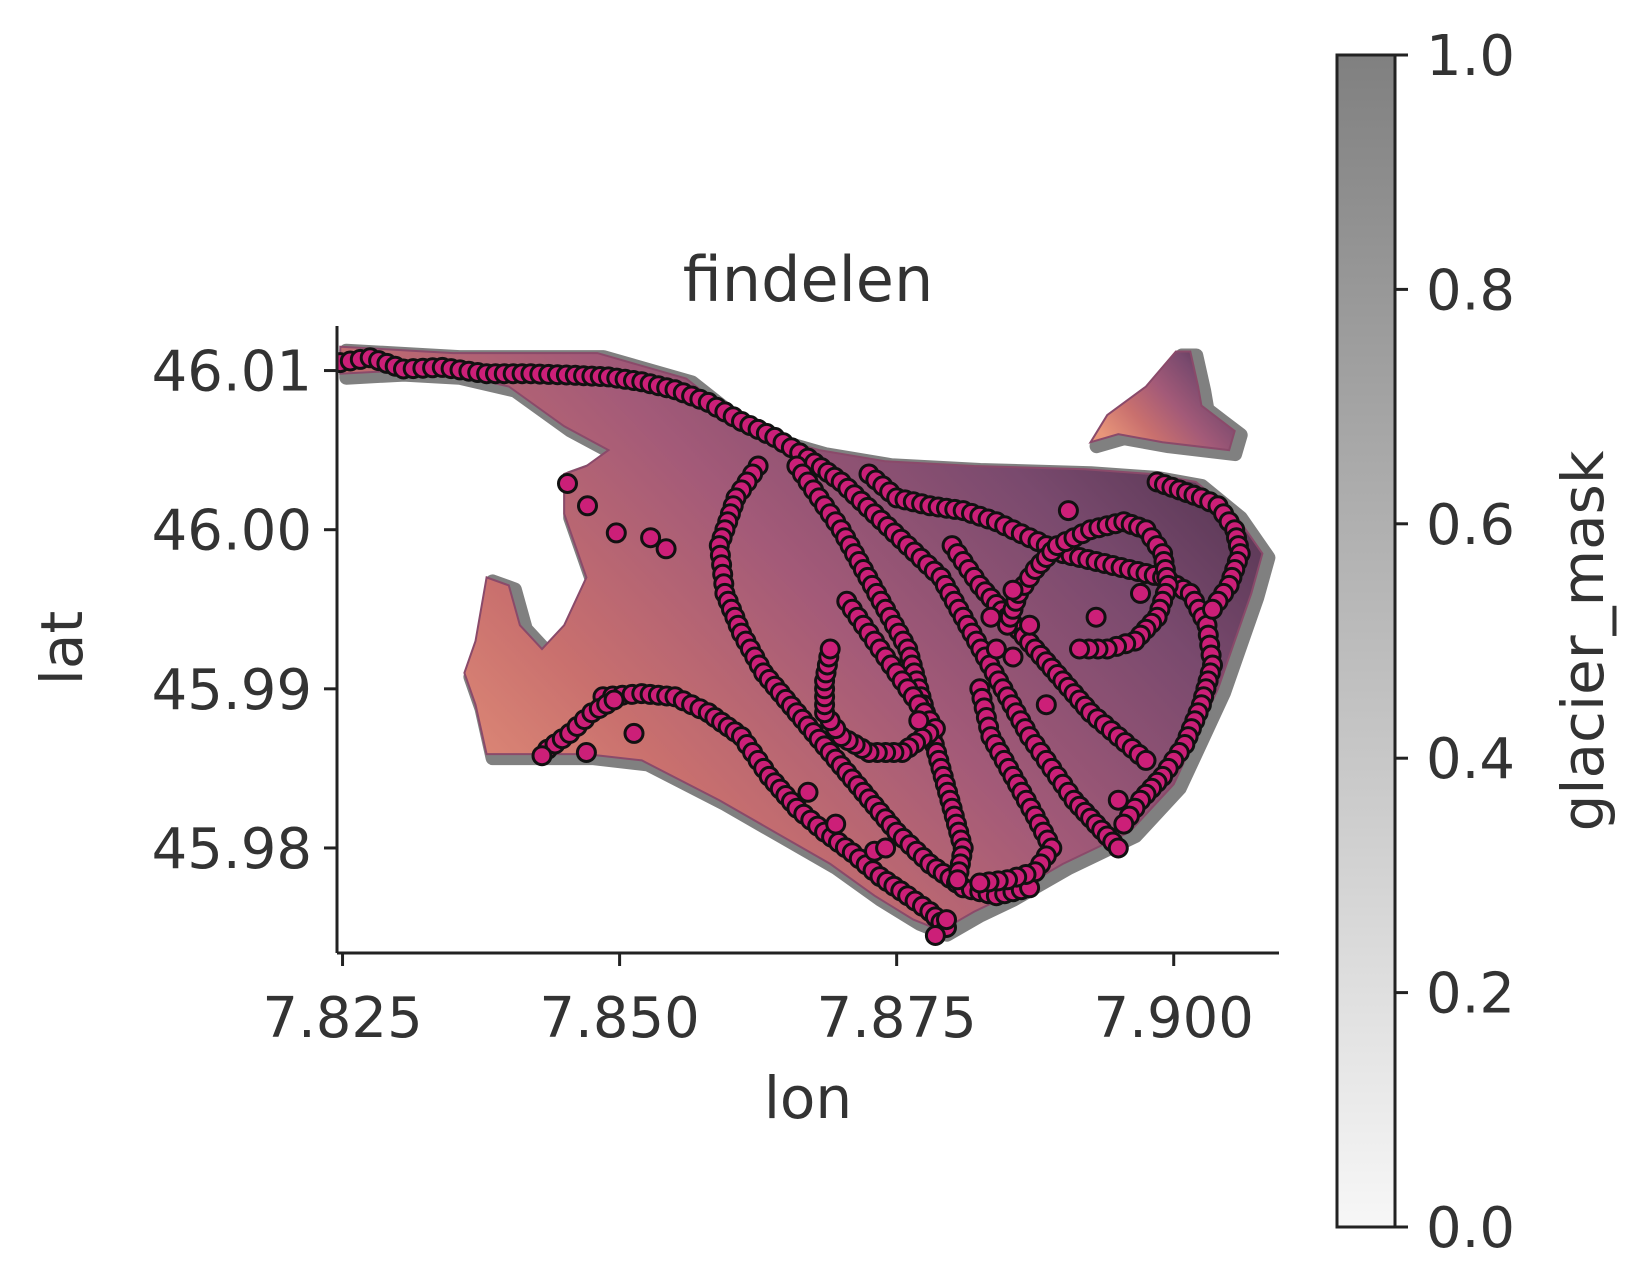 The image size is (1628, 1281). Describe the element at coordinates (808, 1098) in the screenshot. I see `x-axis-label: lon` at that location.